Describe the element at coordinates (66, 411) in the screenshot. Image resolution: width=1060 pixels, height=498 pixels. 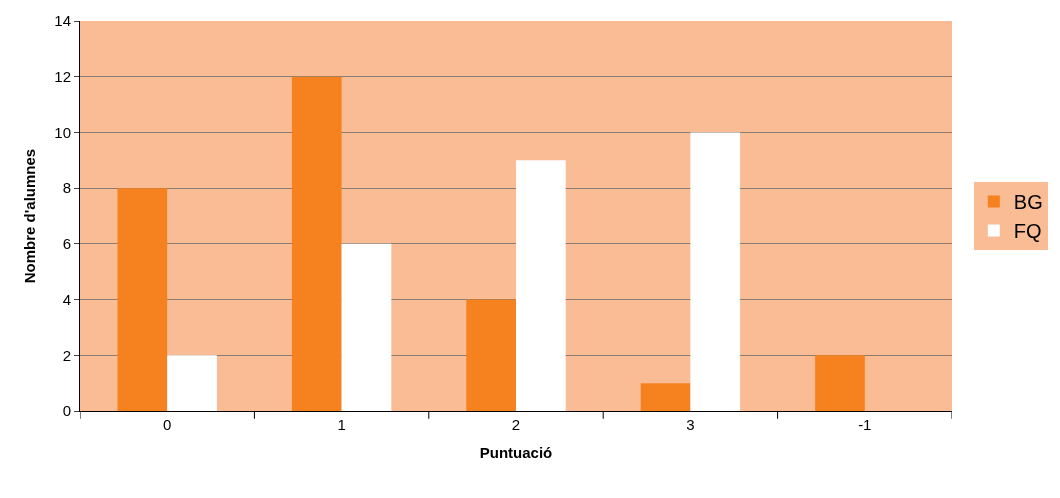
I see `y-tick-label: 0` at that location.